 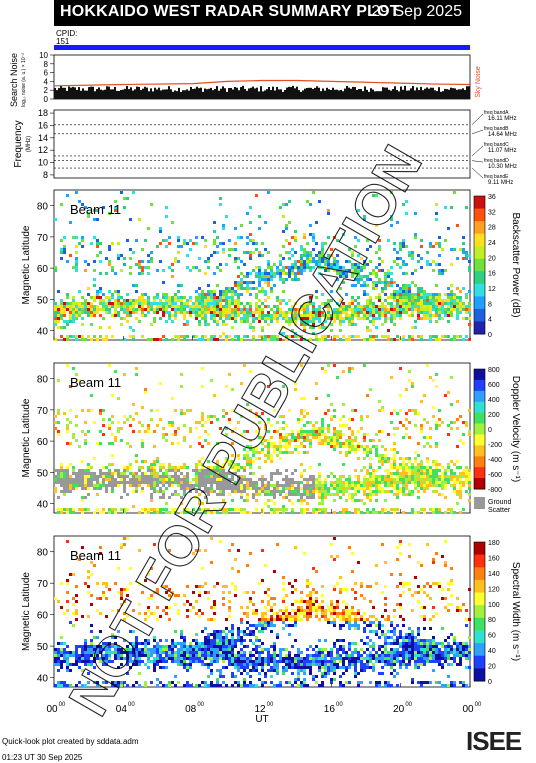 I want to click on latitude-tick-label: 70, so click(x=43, y=411).